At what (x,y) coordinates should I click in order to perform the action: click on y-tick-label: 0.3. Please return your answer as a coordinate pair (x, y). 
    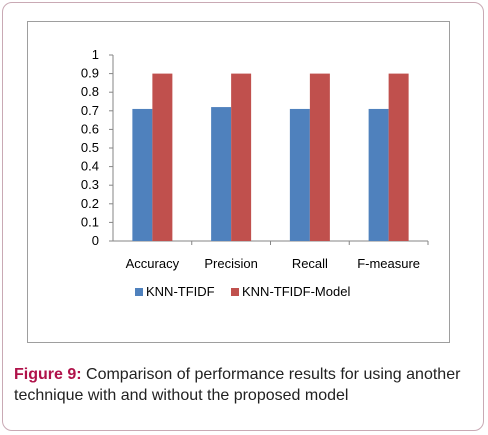
    Looking at the image, I should click on (90, 184).